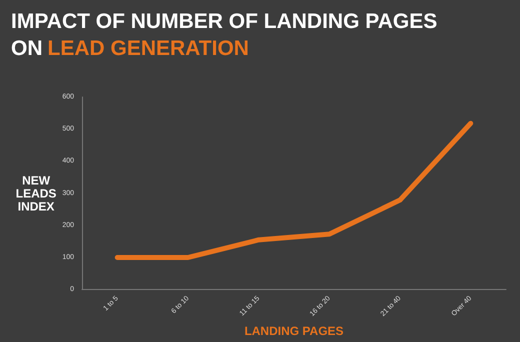  I want to click on x-axis-title: LANDING PAGES, so click(294, 331).